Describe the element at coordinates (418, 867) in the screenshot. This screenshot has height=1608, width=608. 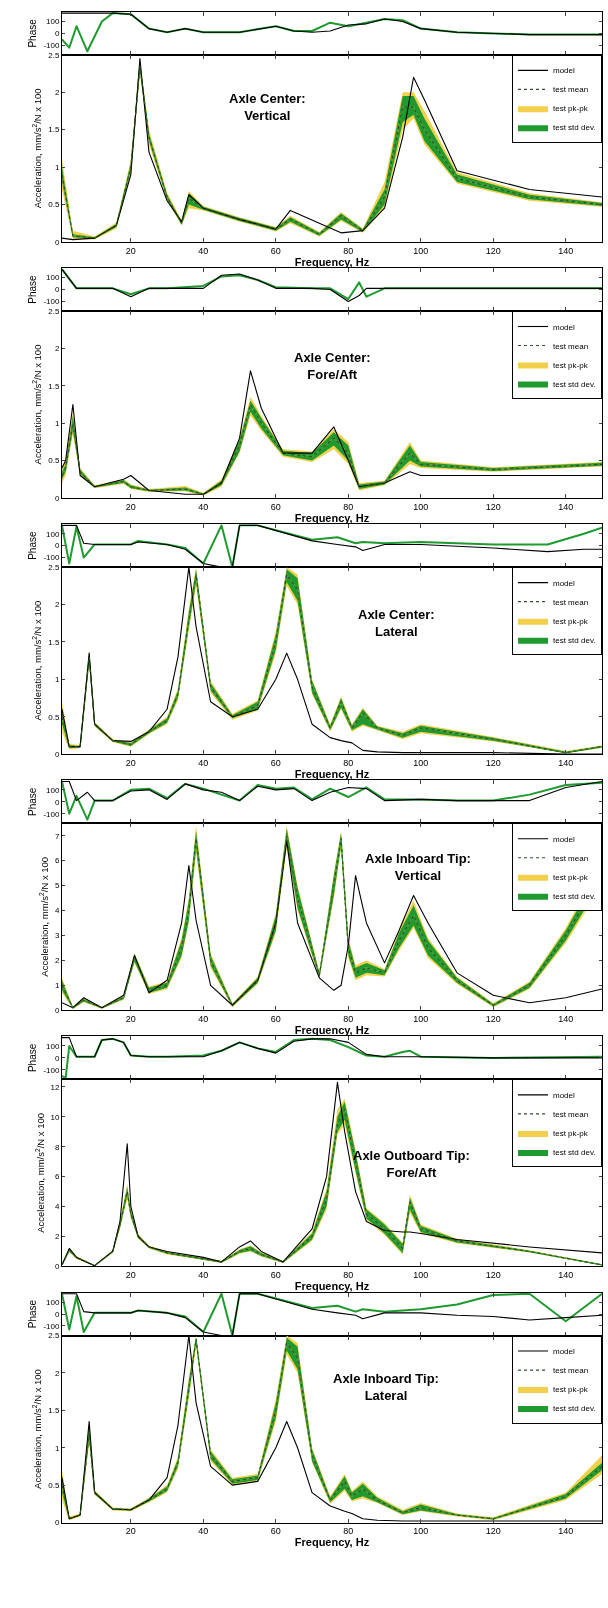
I see `text: Axle Inboard Tip: Vertical` at that location.